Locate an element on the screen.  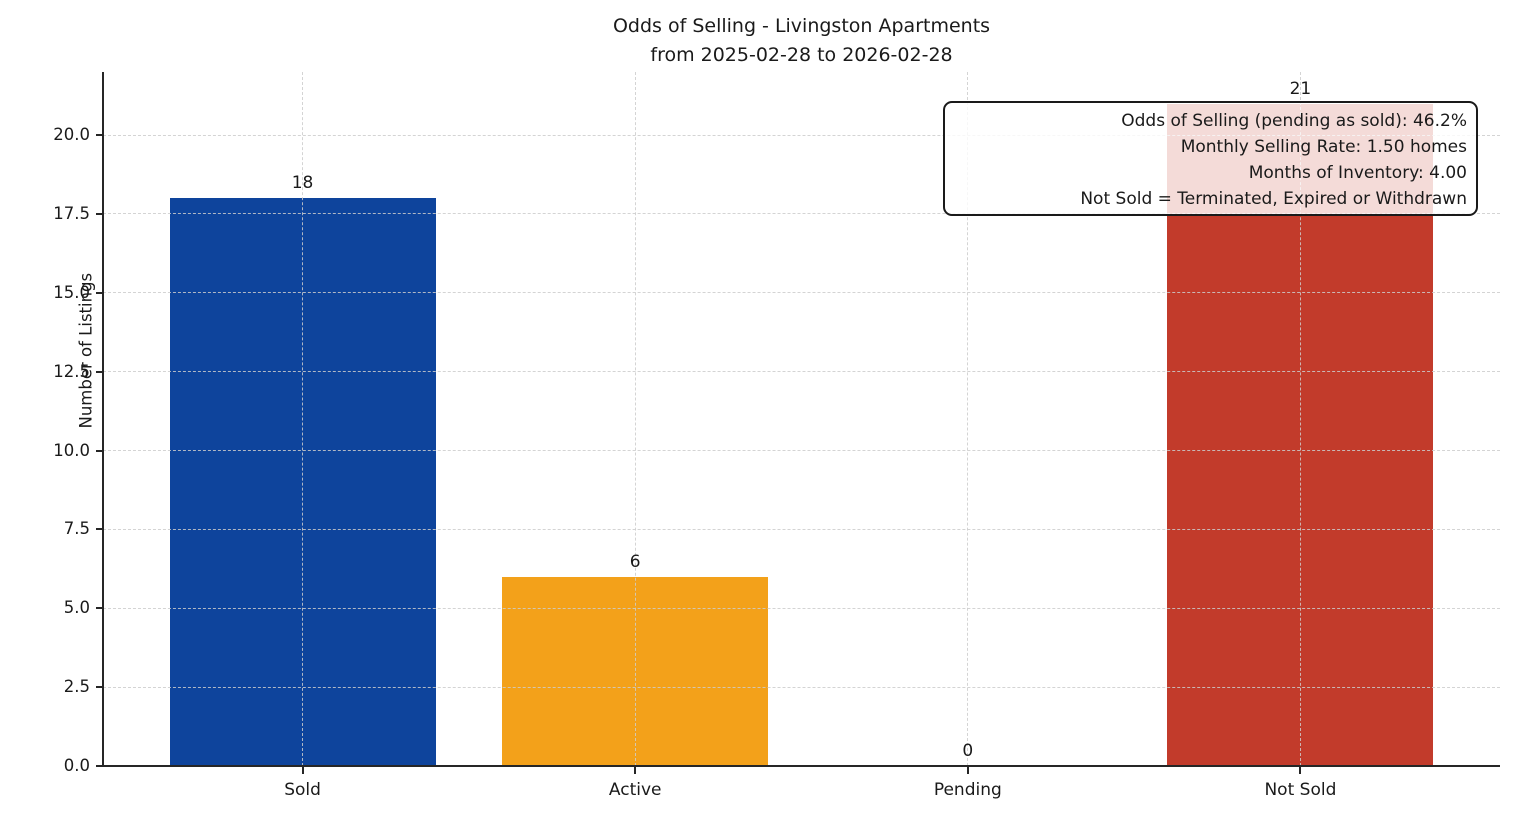
y-tick-label: 12.5 is located at coordinates (71, 371).